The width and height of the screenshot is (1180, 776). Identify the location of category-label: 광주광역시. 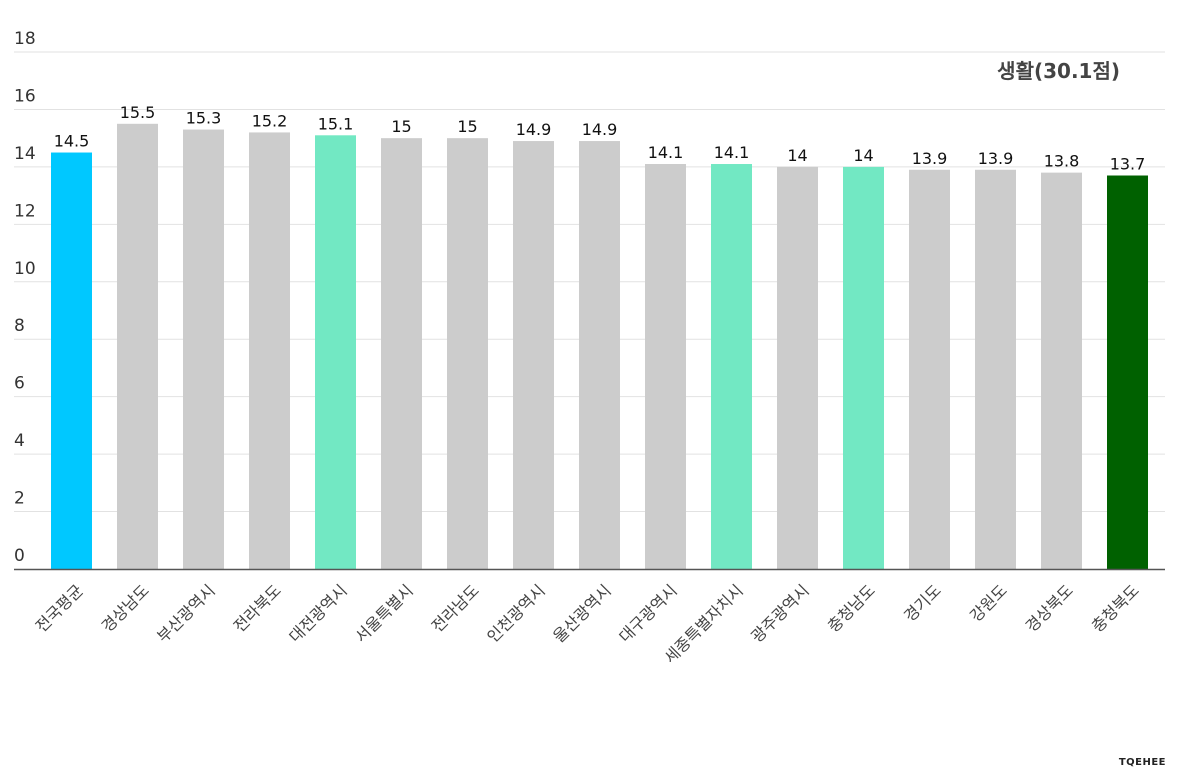
(779, 613).